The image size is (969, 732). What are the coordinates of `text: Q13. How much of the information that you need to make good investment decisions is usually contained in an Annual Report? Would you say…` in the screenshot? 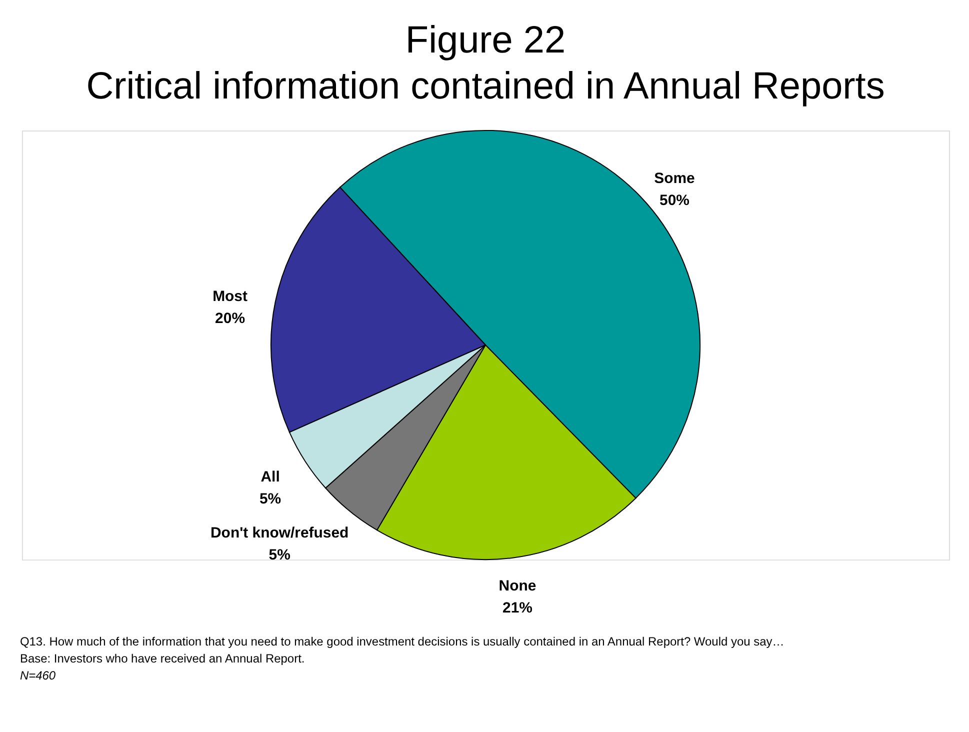 It's located at (402, 641).